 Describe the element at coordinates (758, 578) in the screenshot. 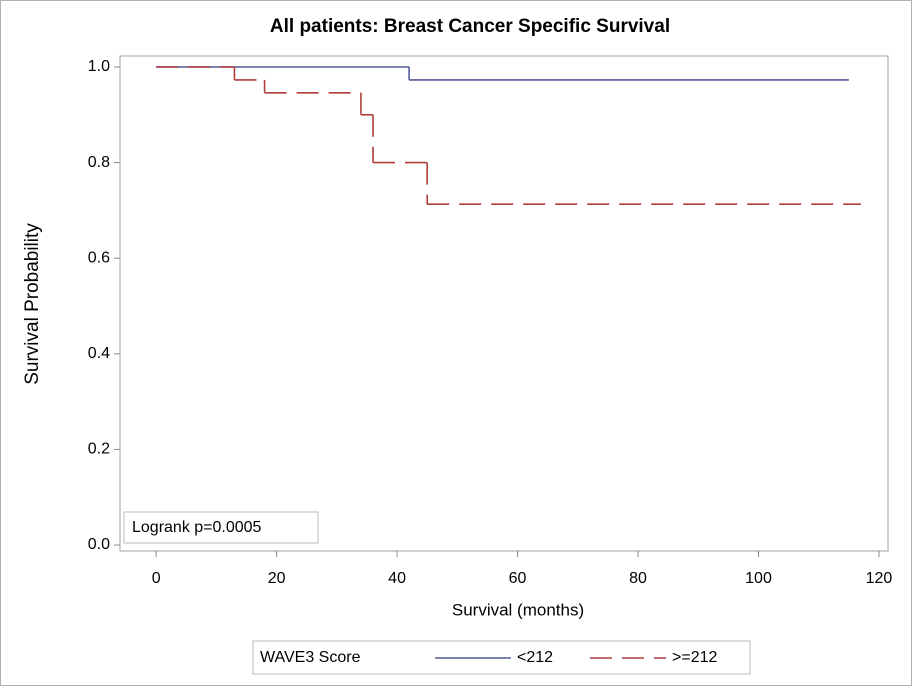

I see `x-tick-label: 100` at that location.